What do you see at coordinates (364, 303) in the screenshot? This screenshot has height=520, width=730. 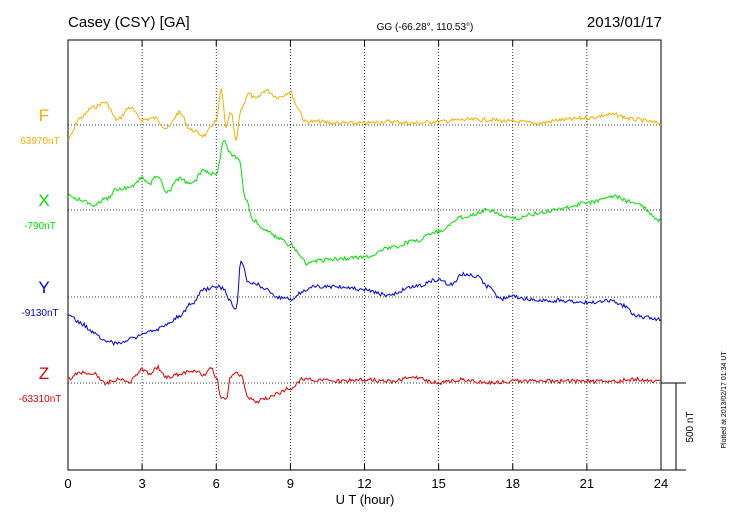 I see `series-line-y` at bounding box center [364, 303].